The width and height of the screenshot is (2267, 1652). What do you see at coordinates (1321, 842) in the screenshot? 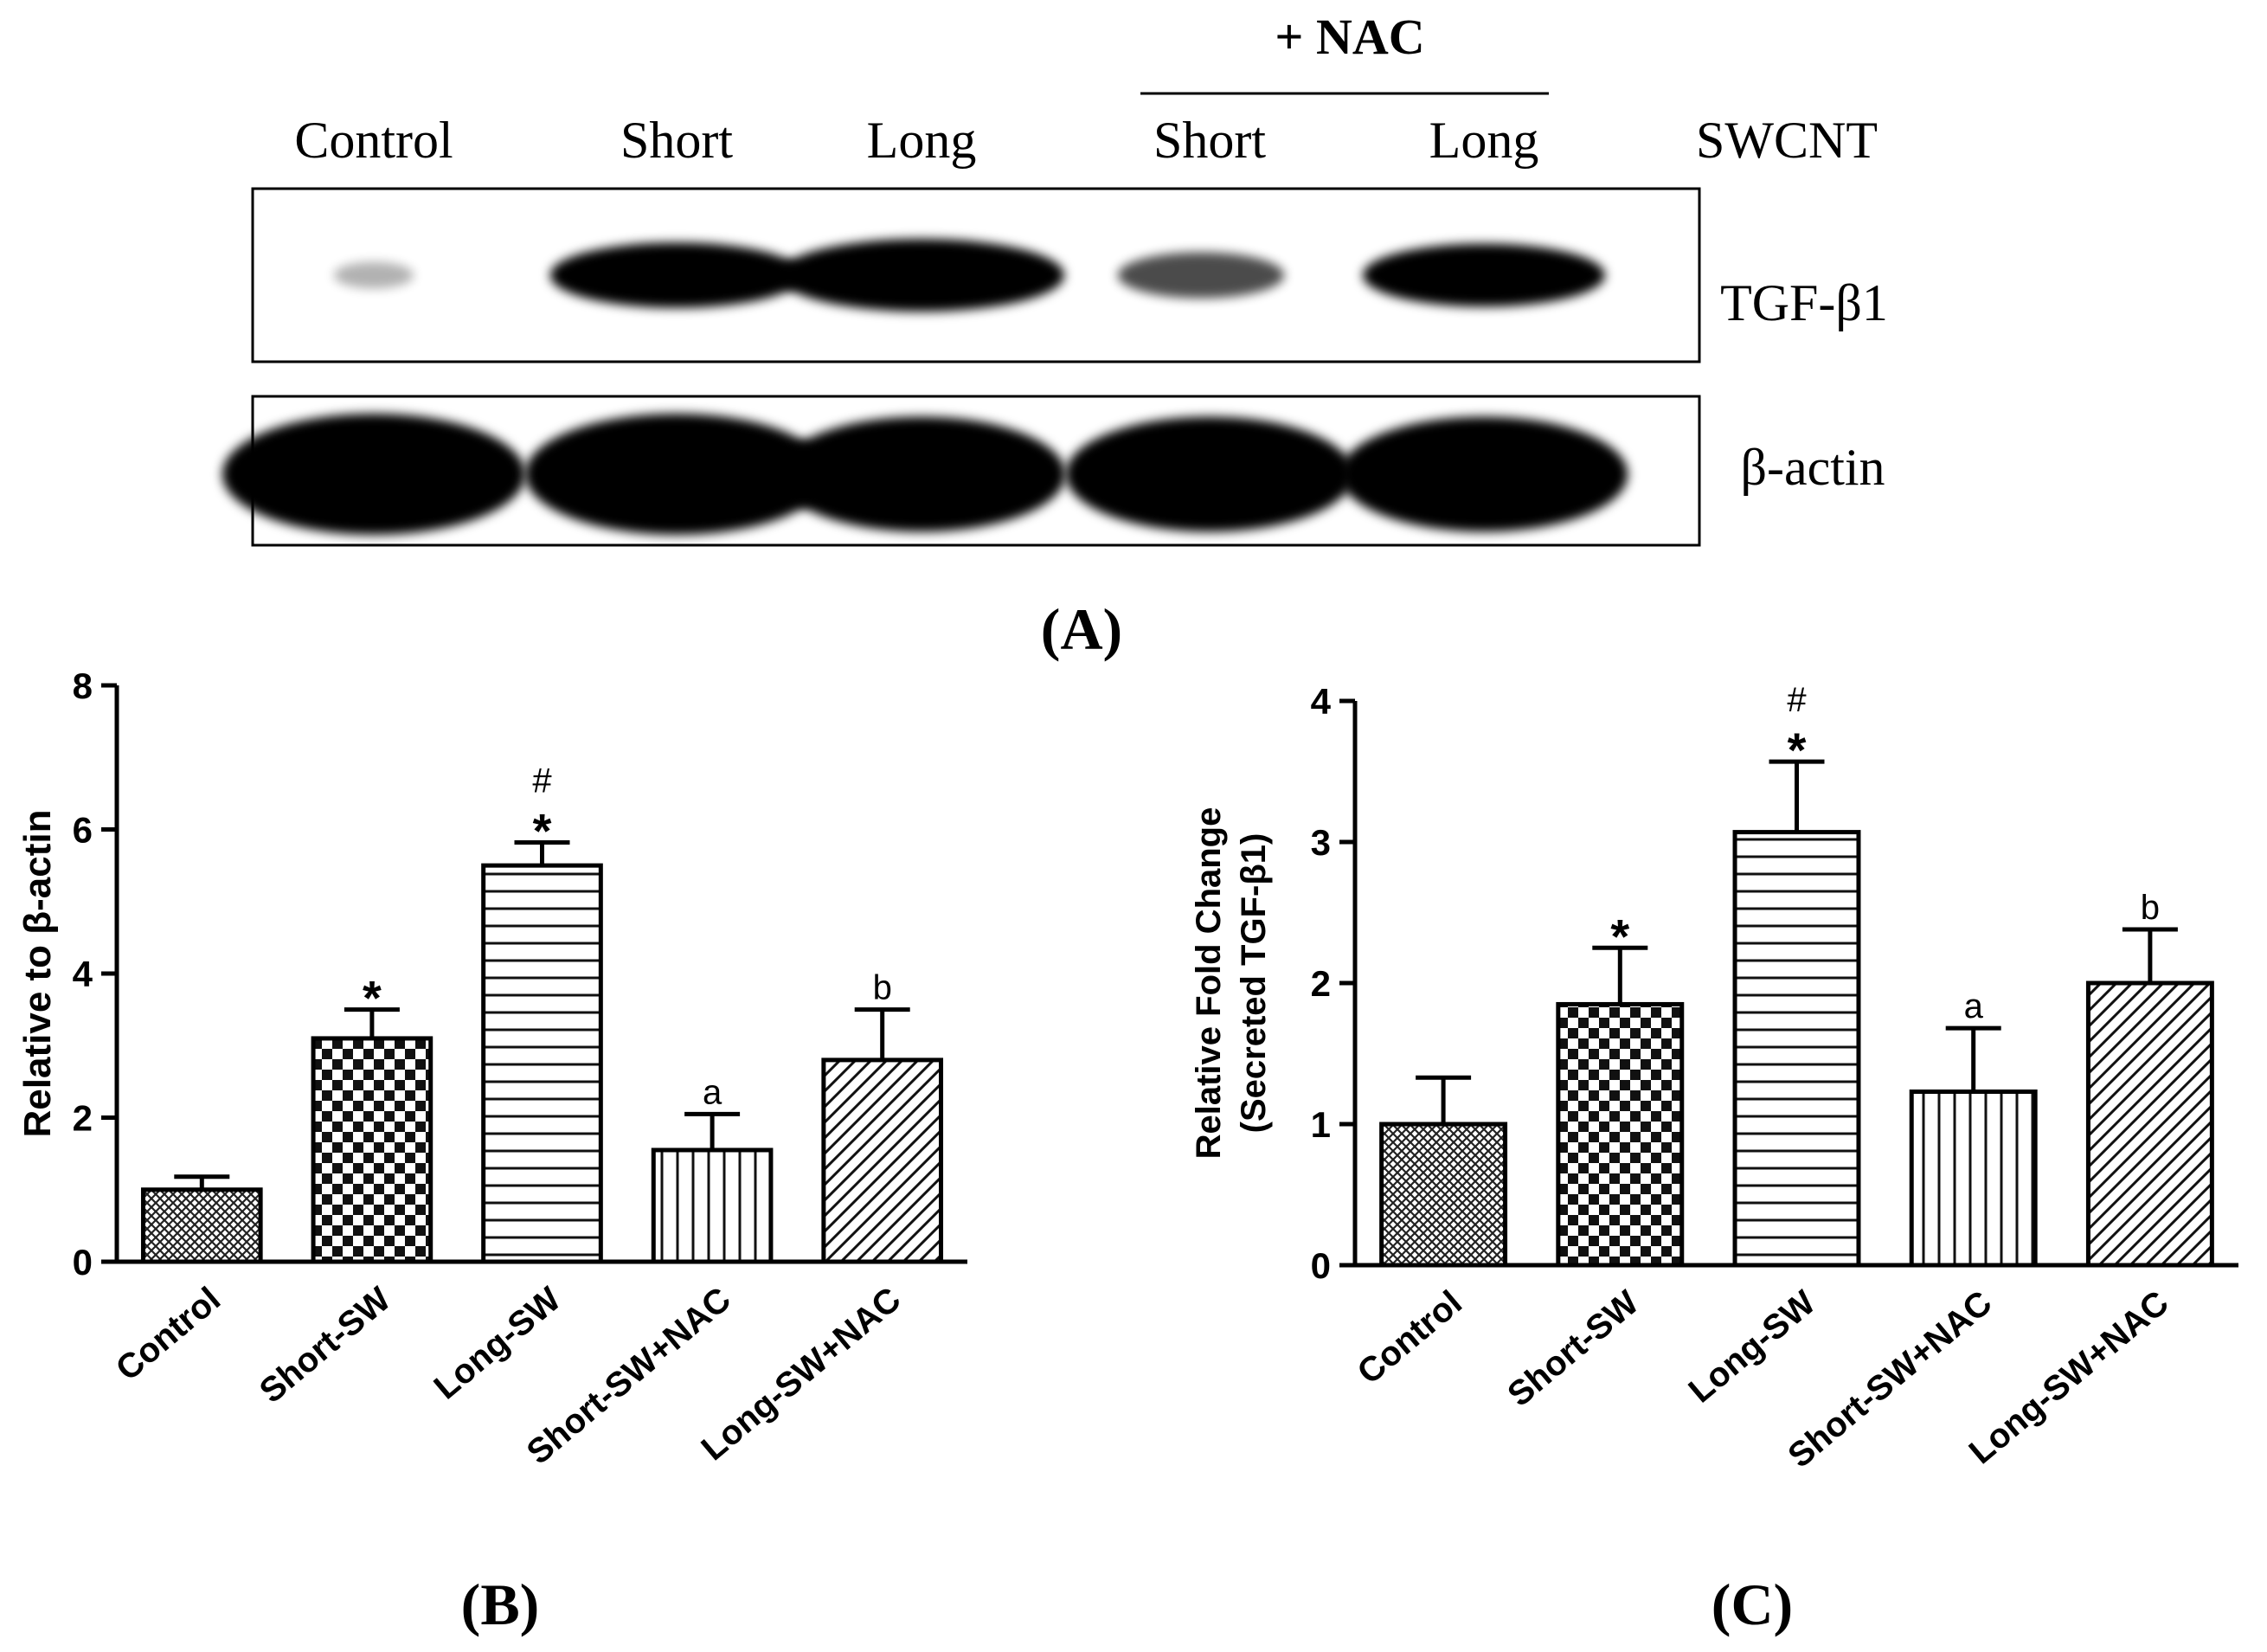
I see `y-tick-label: 3` at bounding box center [1321, 842].